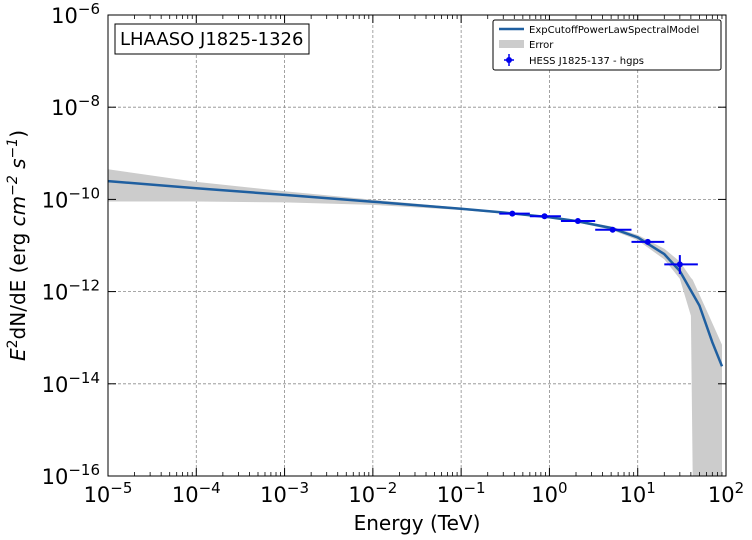  I want to click on x-tick-label: 10⁻⁴, so click(196, 493).